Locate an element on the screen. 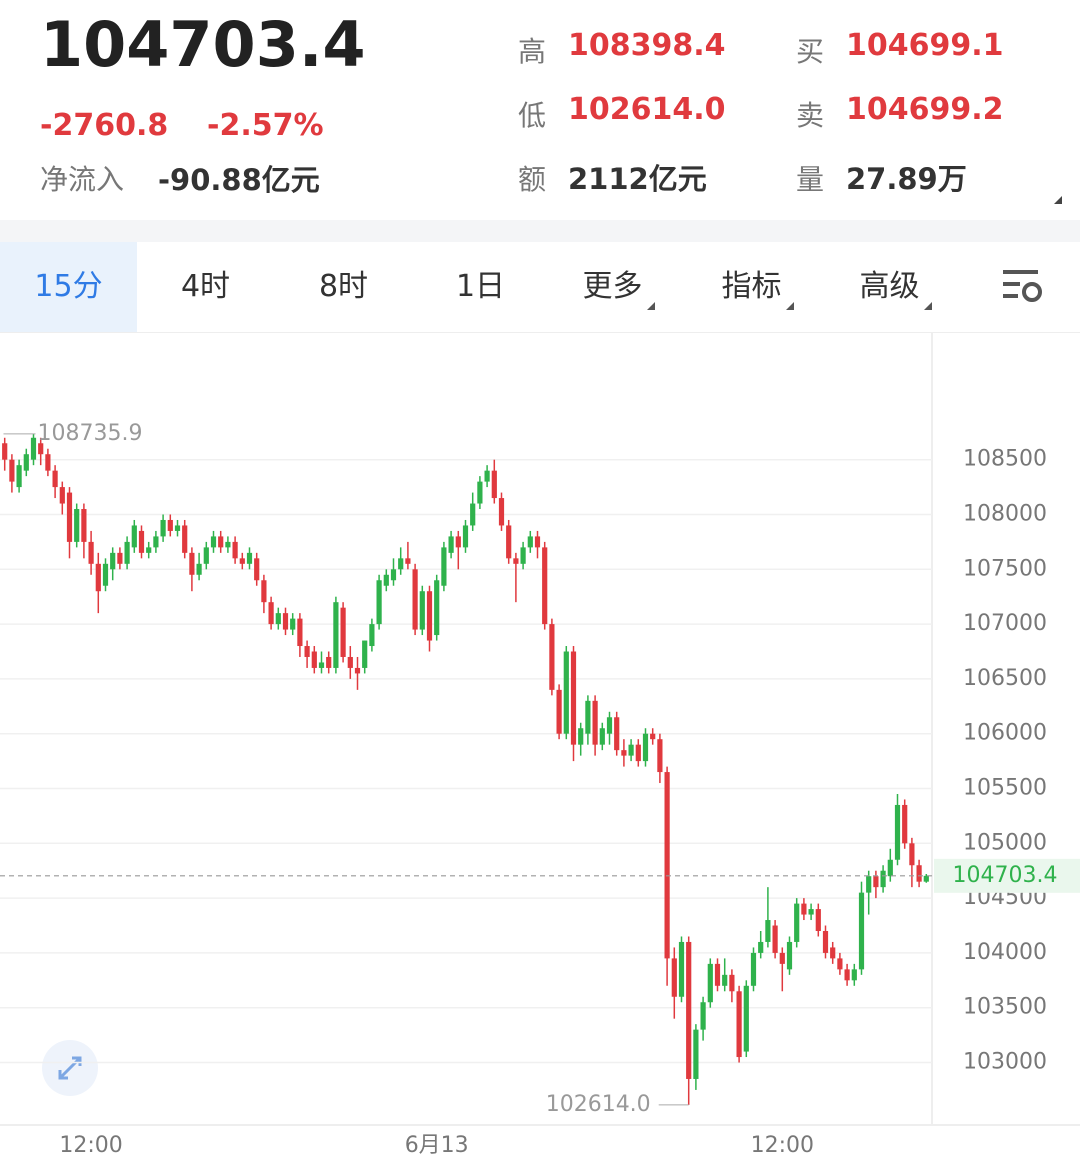  y-tick-label: 107500 is located at coordinates (1005, 568).